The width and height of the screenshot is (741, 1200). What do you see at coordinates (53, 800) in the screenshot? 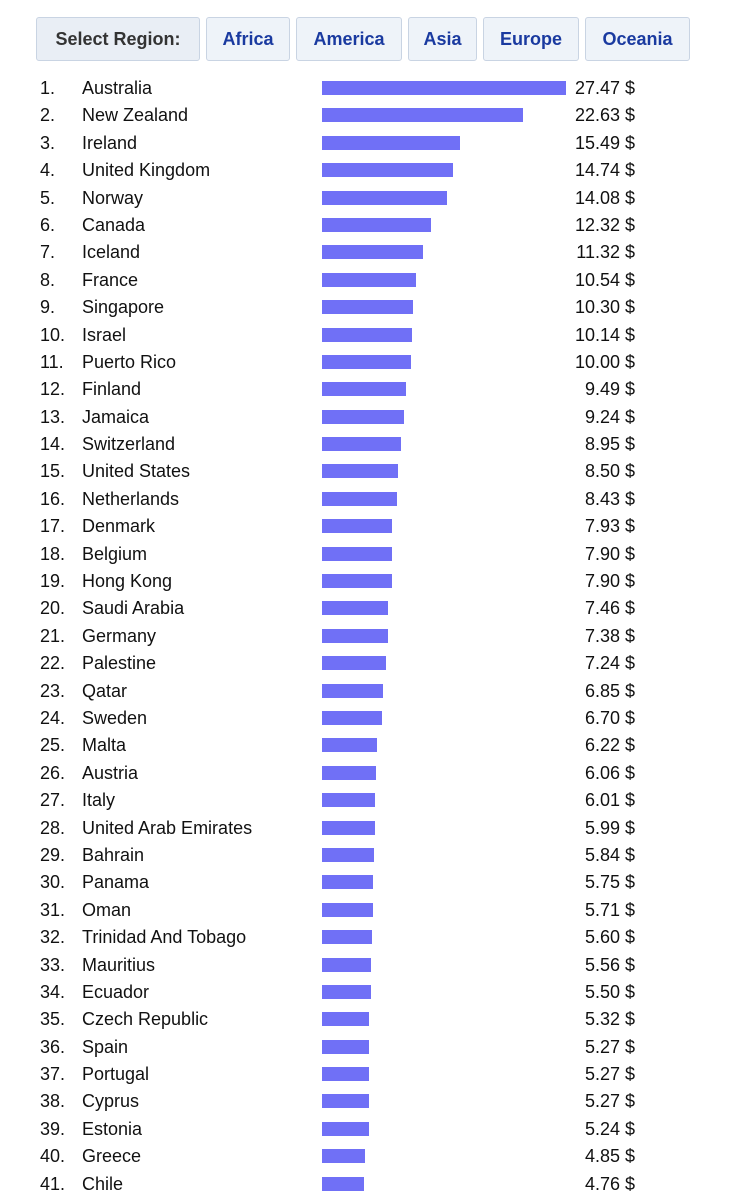
I see `rank-number: 27.` at bounding box center [53, 800].